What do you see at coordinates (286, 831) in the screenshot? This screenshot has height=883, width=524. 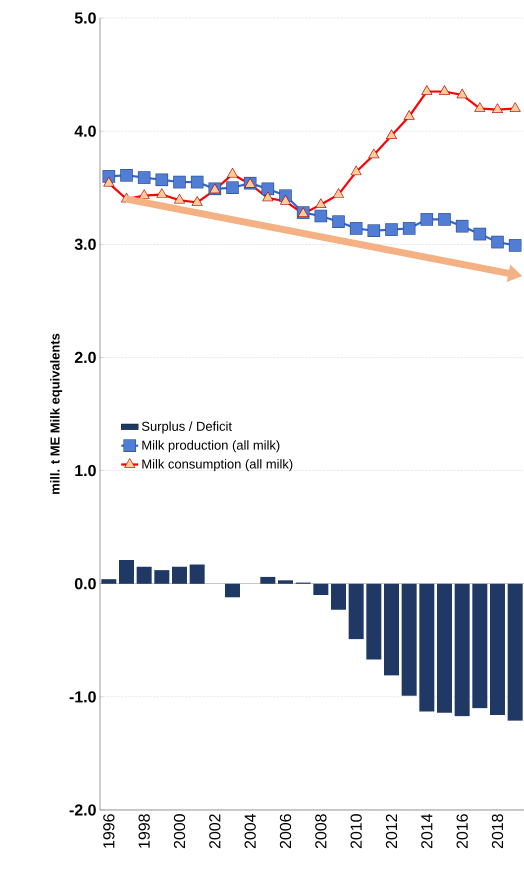 I see `x-tick-label: 2006` at bounding box center [286, 831].